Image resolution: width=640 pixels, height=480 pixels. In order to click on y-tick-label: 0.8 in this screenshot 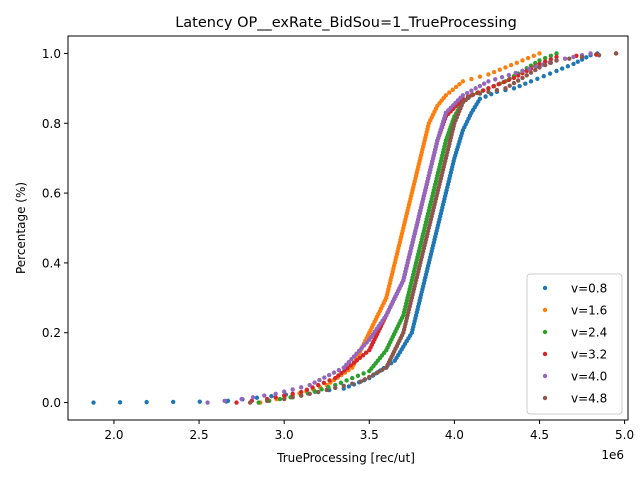, I will do `click(51, 124)`.